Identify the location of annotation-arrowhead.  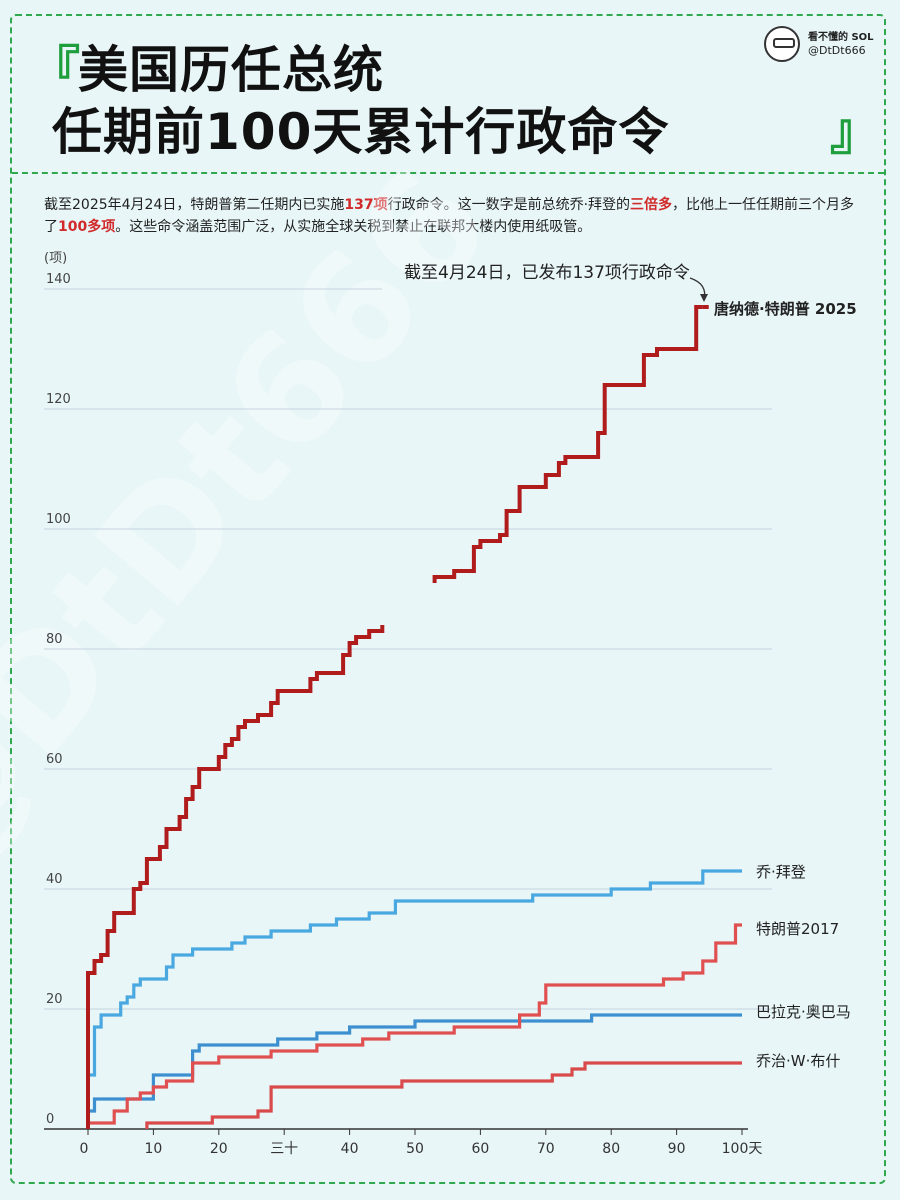
(704, 298).